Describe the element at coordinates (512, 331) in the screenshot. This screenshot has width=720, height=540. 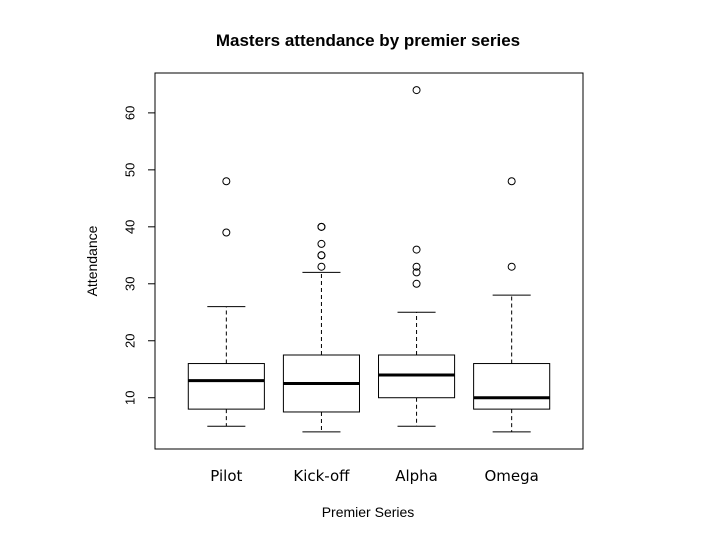
I see `box-omega: Omega` at that location.